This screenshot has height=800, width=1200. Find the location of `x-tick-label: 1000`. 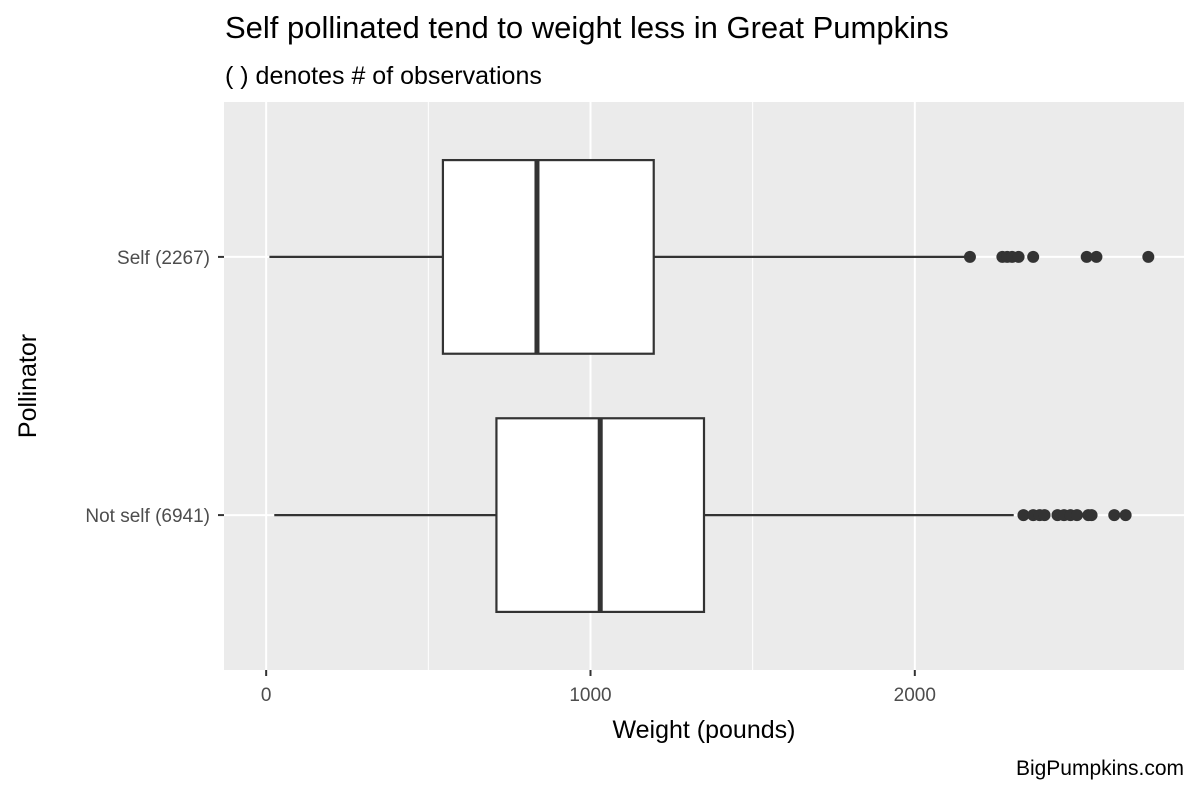

x-tick-label: 1000 is located at coordinates (590, 695).